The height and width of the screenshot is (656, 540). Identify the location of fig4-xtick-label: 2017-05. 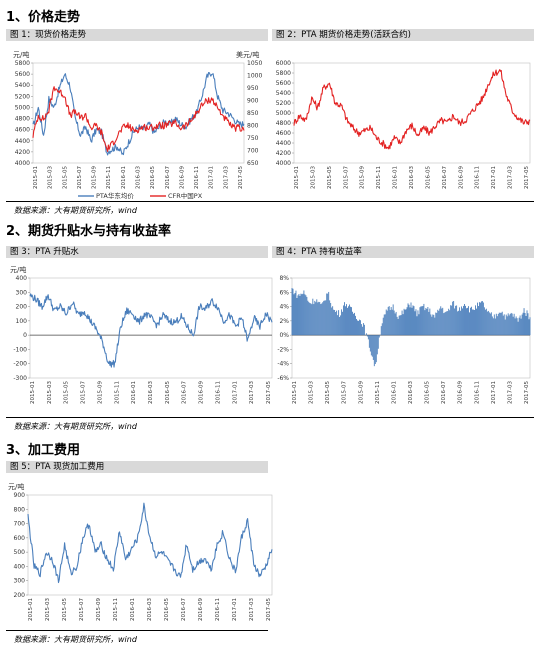
(527, 392).